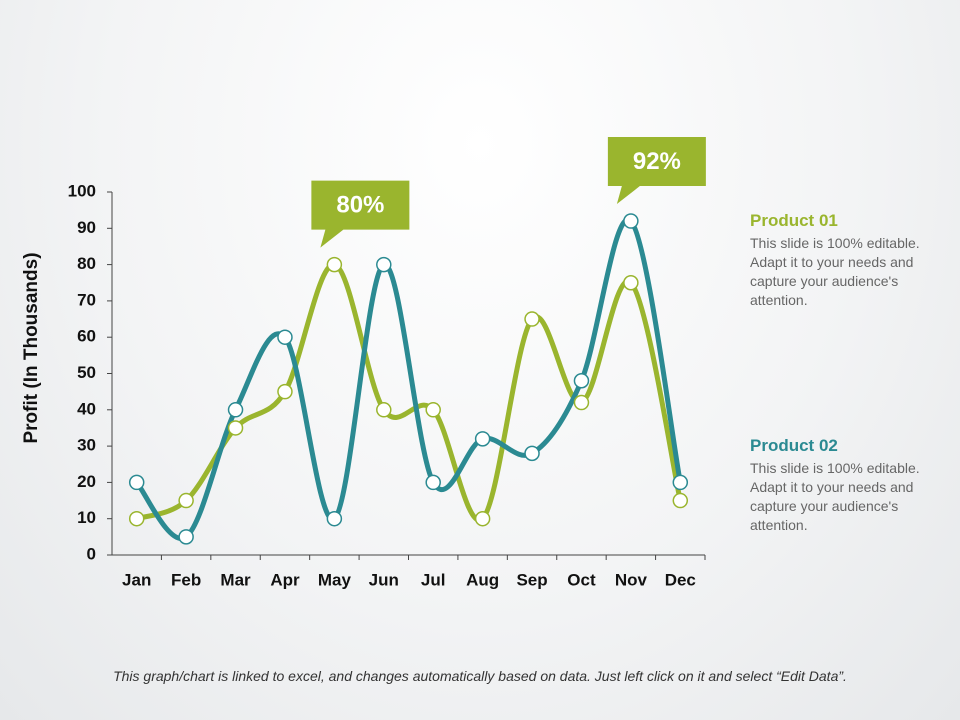 The image size is (960, 720). What do you see at coordinates (82, 190) in the screenshot?
I see `y-tick-label: 100` at bounding box center [82, 190].